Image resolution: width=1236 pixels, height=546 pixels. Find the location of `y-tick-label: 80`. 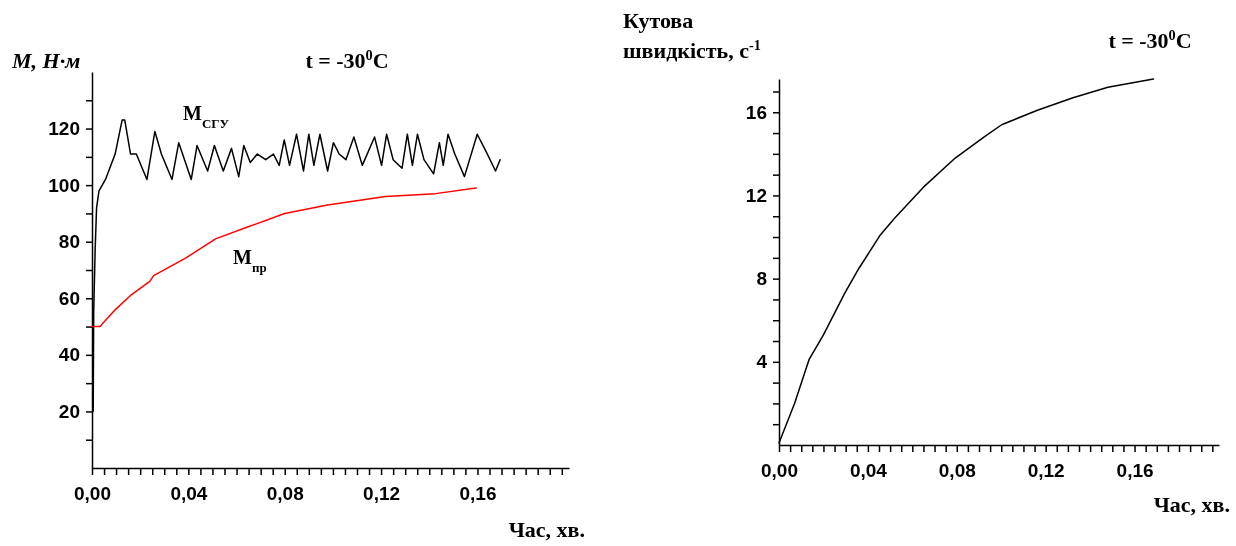

y-tick-label: 80 is located at coordinates (69, 242).